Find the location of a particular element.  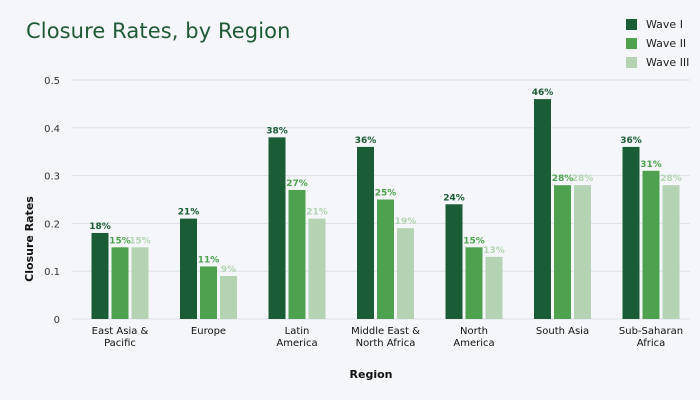

chart-title: Closure Rates, by Region is located at coordinates (158, 31).